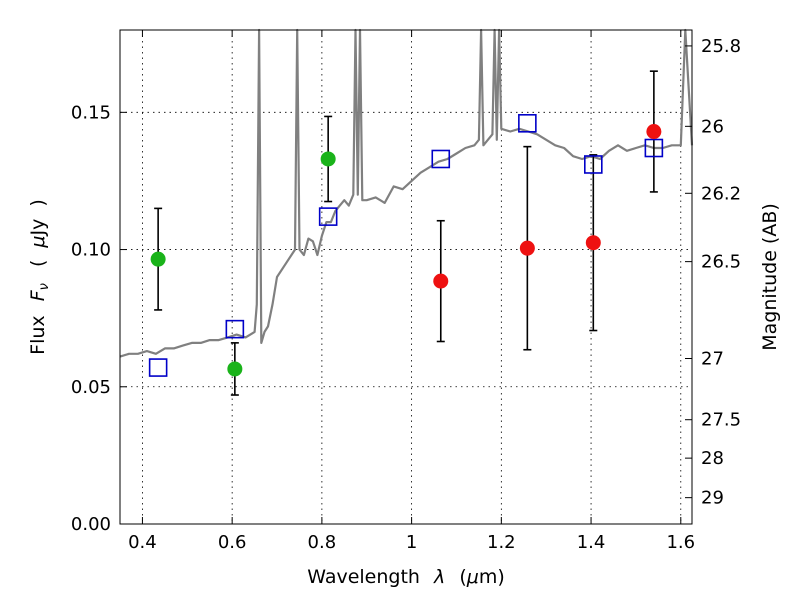 The width and height of the screenshot is (800, 600). I want to click on x-tick-label: 1, so click(411, 542).